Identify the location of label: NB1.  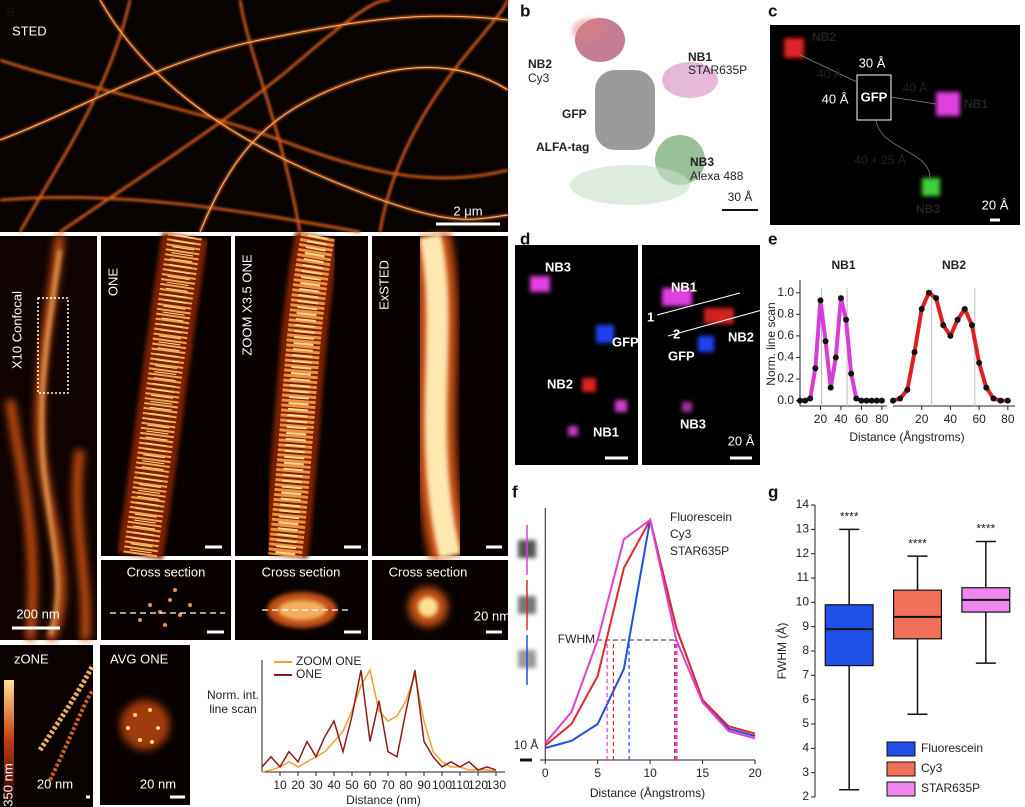
(976, 104).